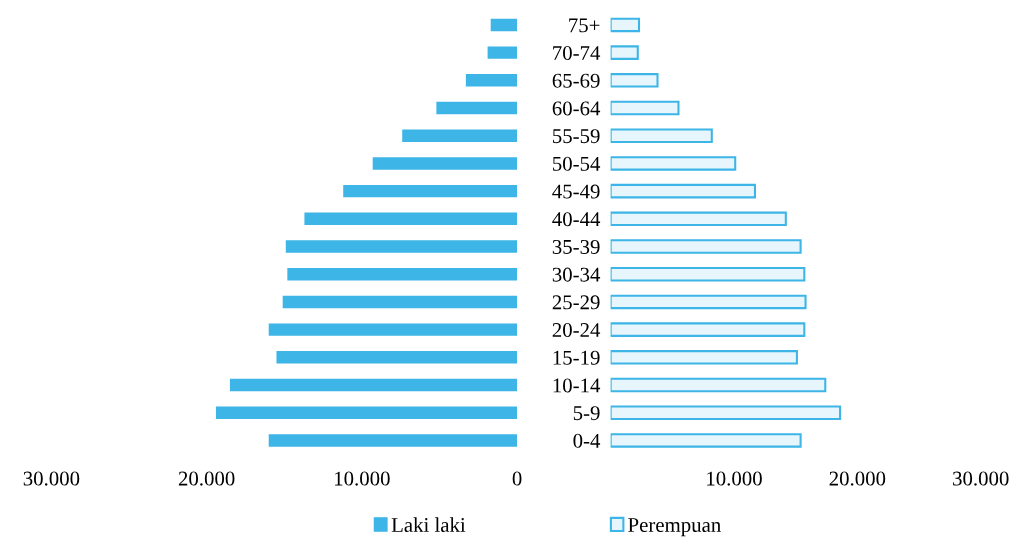 This screenshot has width=1028, height=554. Describe the element at coordinates (584, 25) in the screenshot. I see `y-tick-label: 75+` at that location.